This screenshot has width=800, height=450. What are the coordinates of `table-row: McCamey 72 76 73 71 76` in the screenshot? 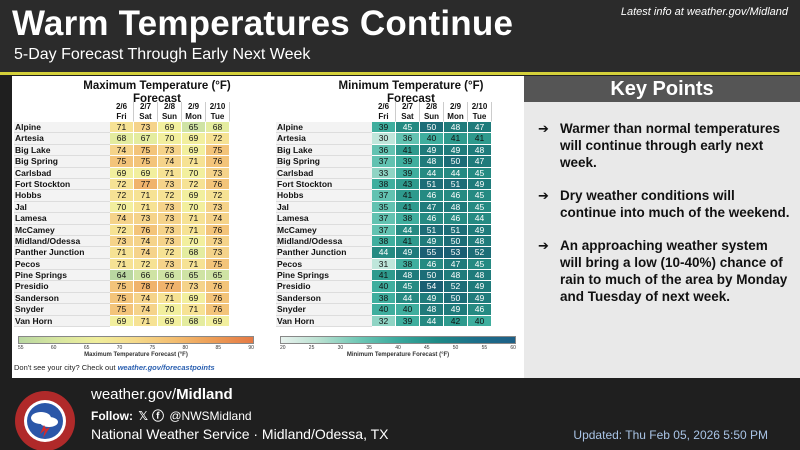 It's located at (122, 230).